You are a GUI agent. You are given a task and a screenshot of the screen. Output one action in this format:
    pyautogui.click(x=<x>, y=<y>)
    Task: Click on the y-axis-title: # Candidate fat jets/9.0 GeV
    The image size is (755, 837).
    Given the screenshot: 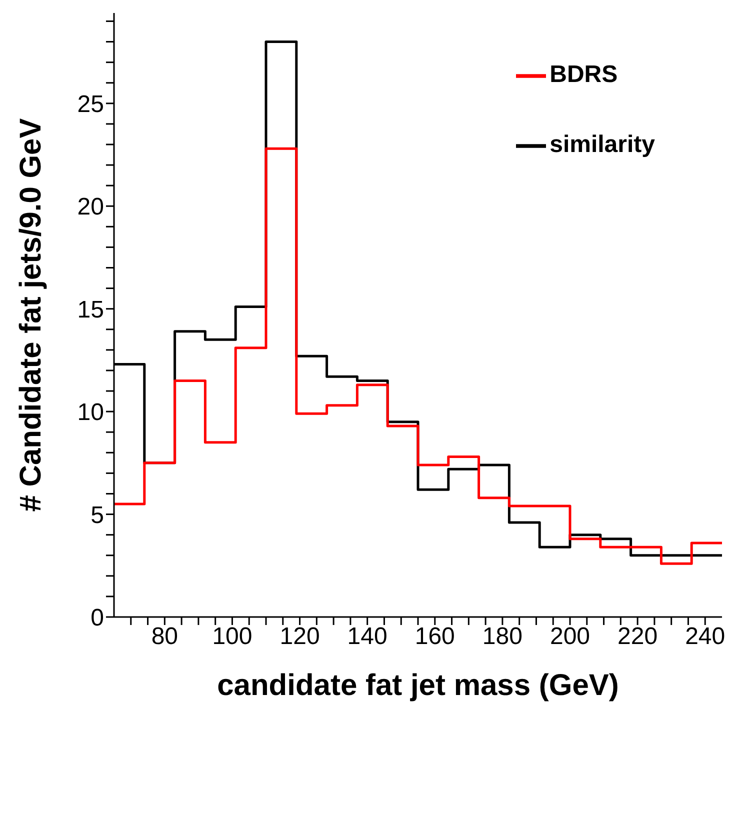 What is the action you would take?
    pyautogui.click(x=31, y=315)
    